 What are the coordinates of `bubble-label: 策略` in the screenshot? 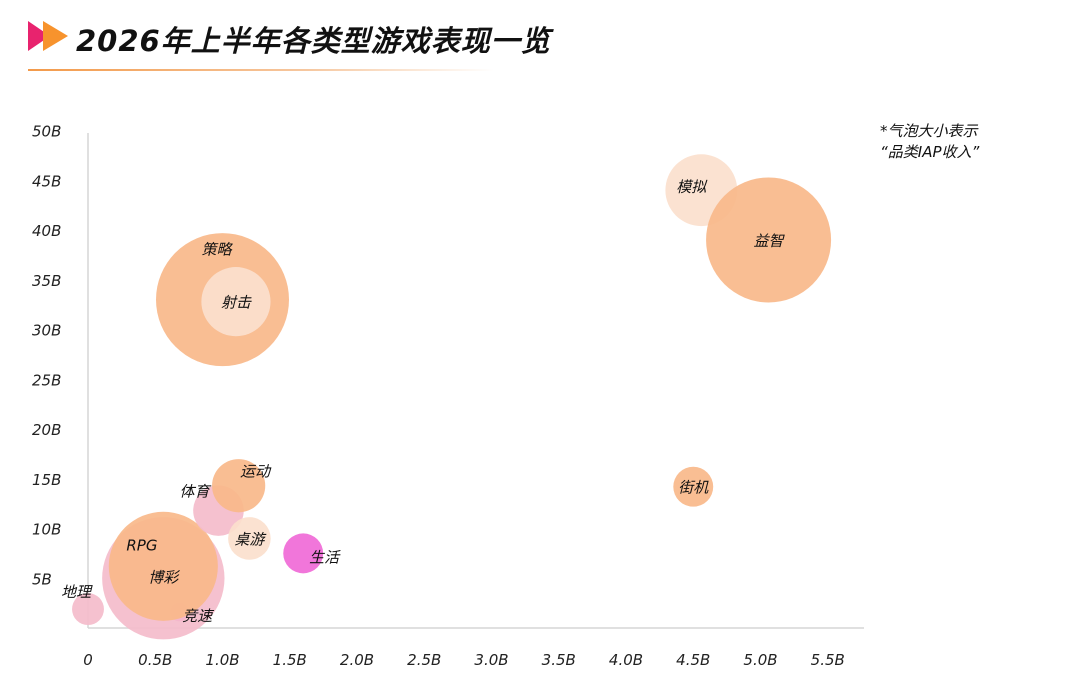 It's located at (217, 249).